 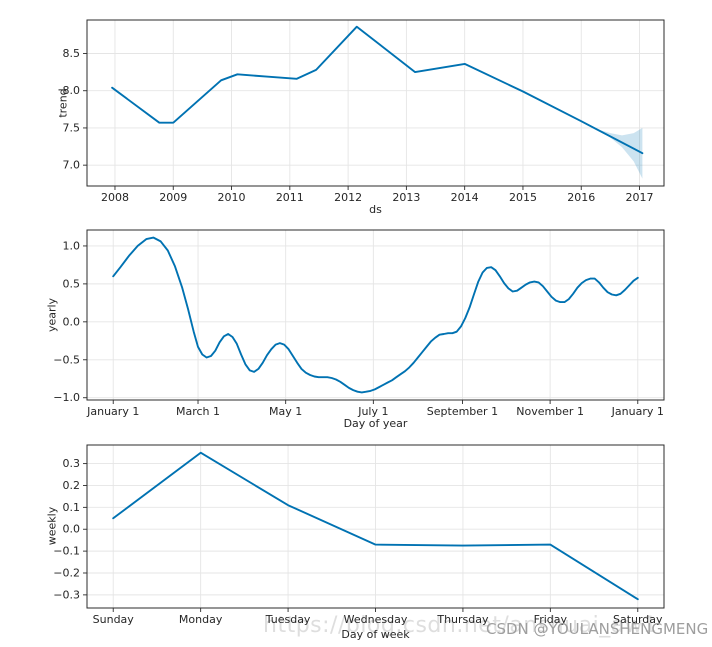 What do you see at coordinates (66, 594) in the screenshot?
I see `weekly-y-tick-label: −0.3` at bounding box center [66, 594].